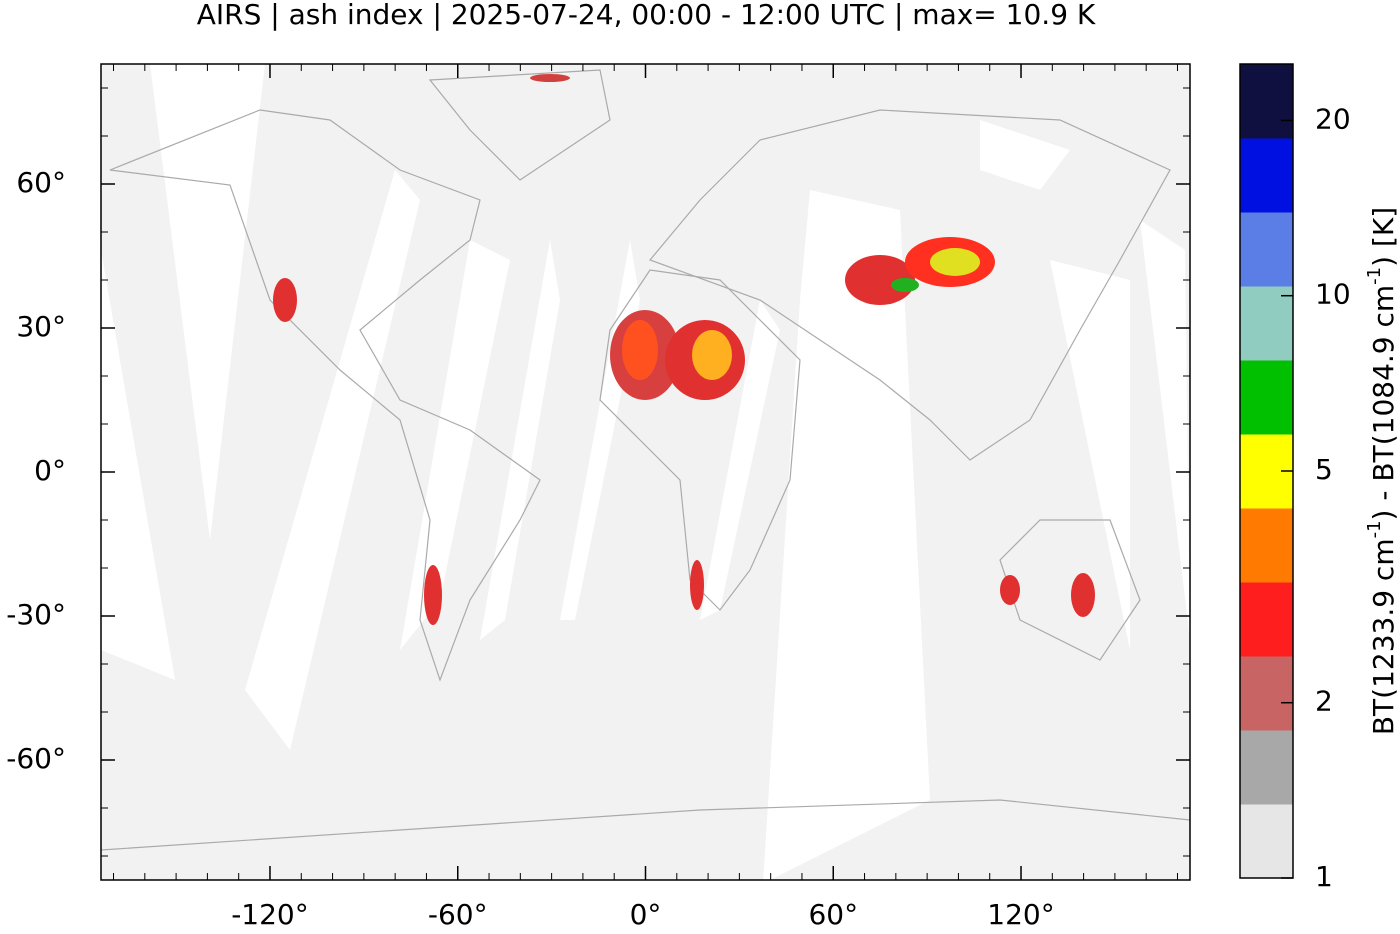  I want to click on colorbar-tick-label: 2, so click(1324, 701).